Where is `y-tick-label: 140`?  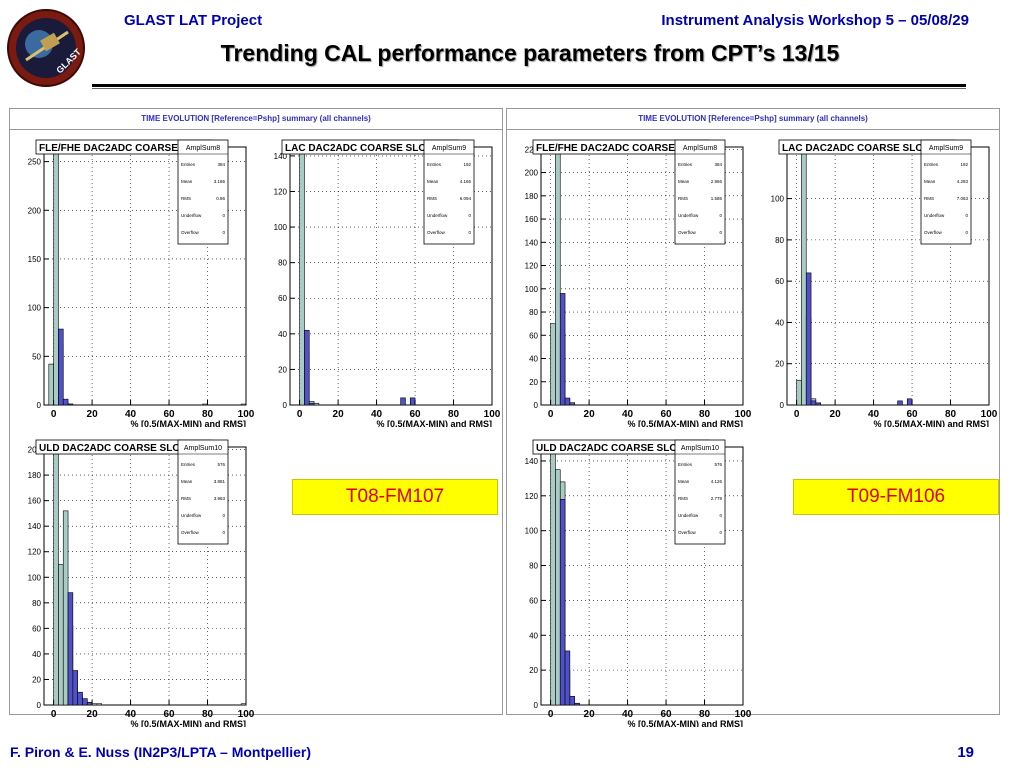 y-tick-label: 140 is located at coordinates (281, 156).